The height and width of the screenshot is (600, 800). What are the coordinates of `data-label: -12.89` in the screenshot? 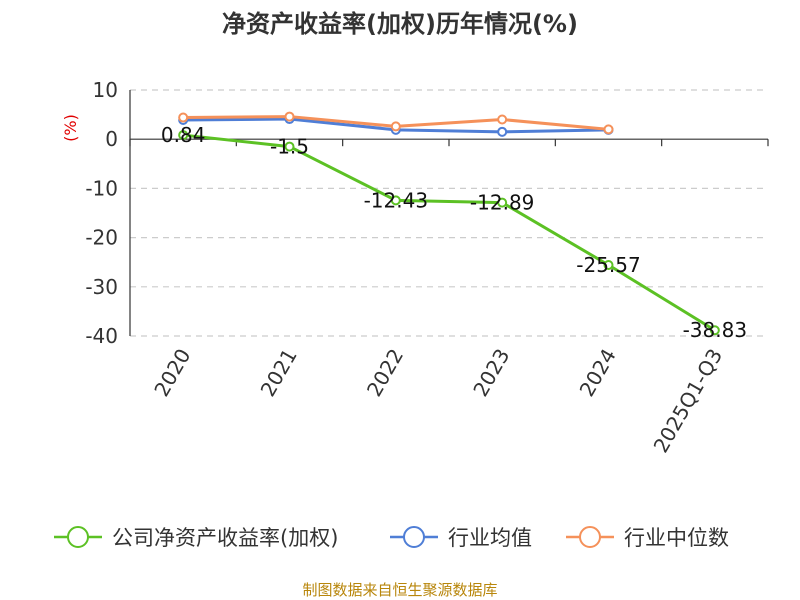 It's located at (502, 203).